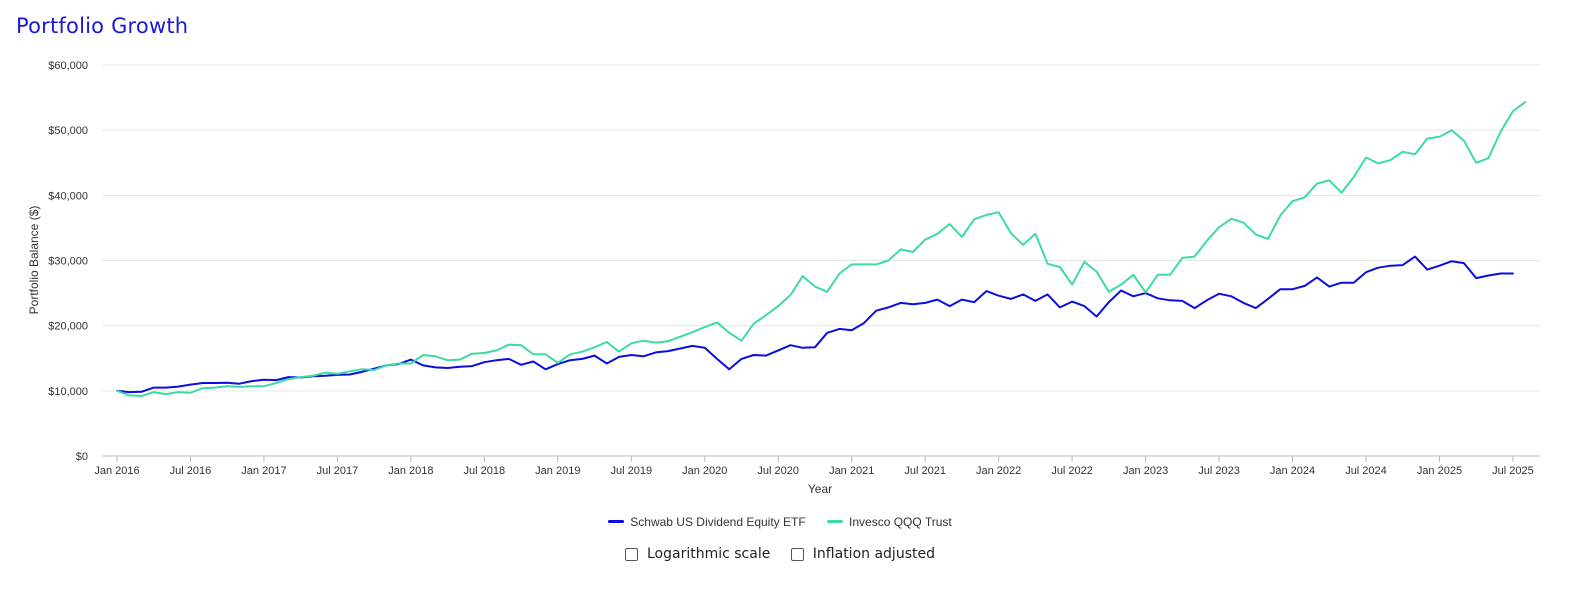 This screenshot has width=1591, height=590. What do you see at coordinates (998, 471) in the screenshot?
I see `x-tick-label: Jan 2022` at bounding box center [998, 471].